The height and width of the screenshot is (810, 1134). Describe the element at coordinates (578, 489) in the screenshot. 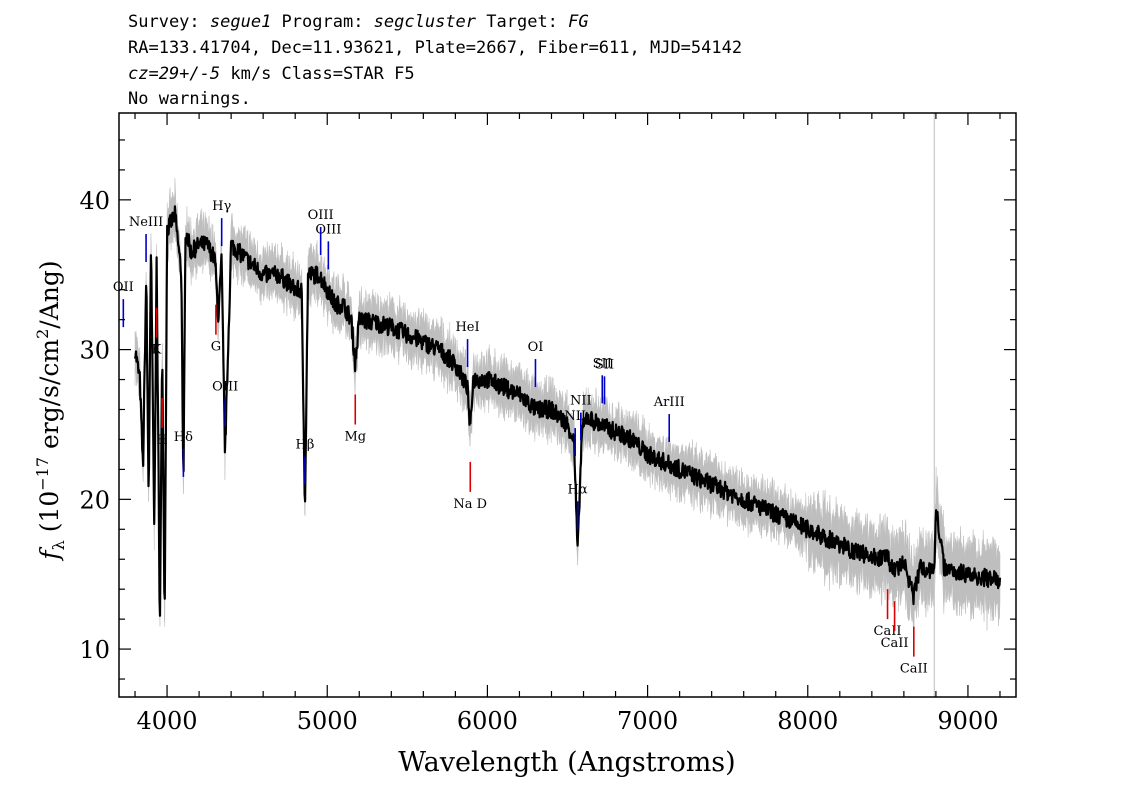

I see `line-label-10: Hα` at that location.